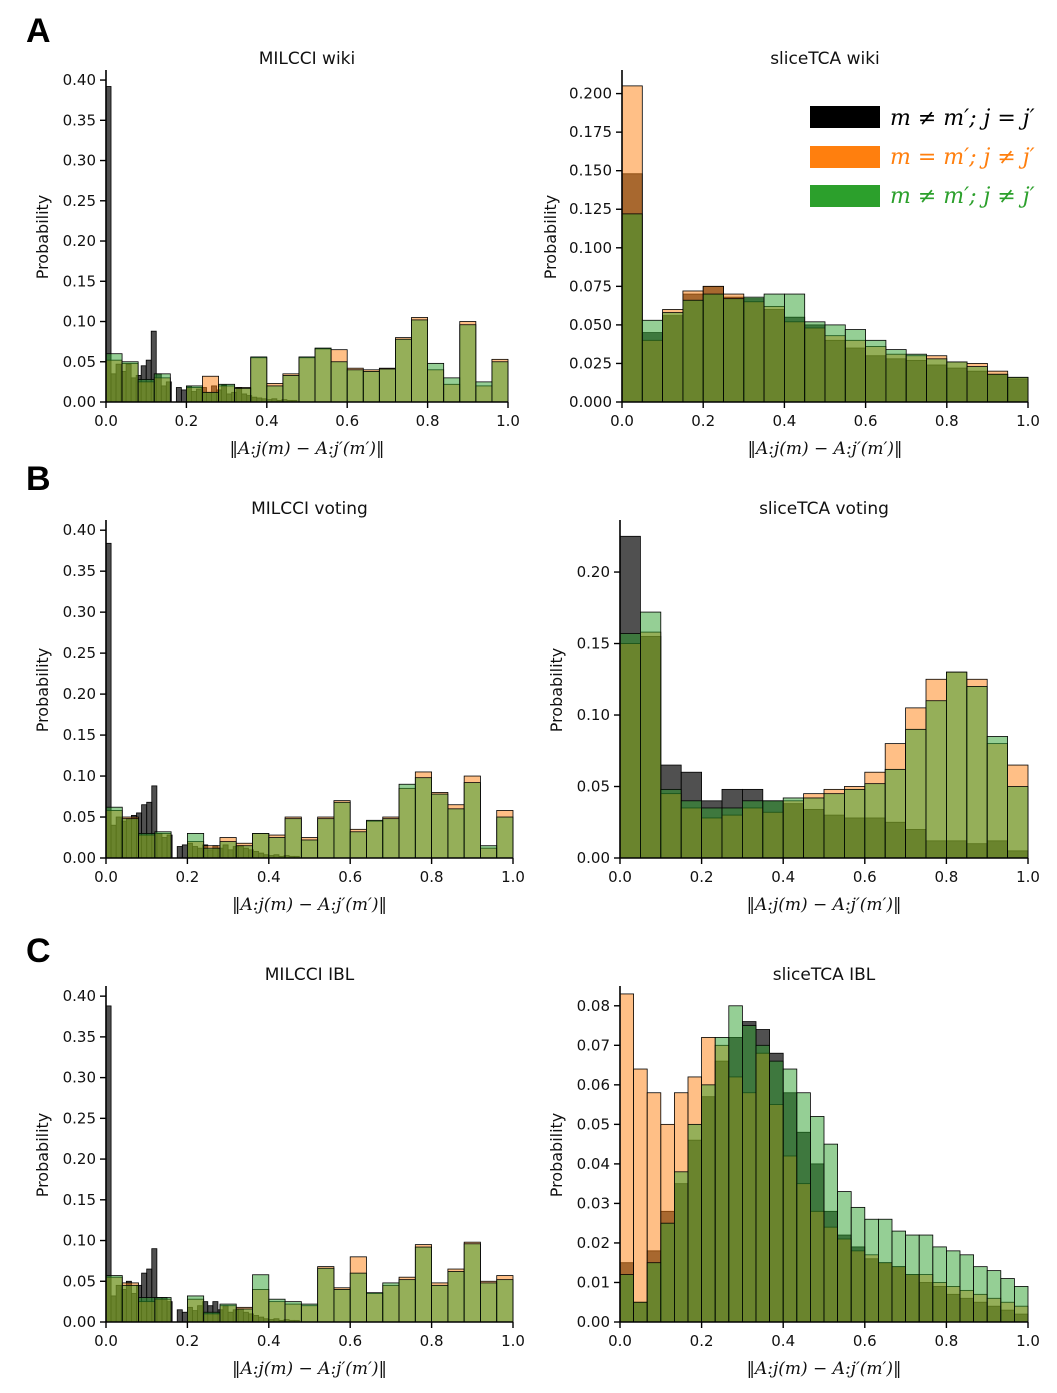 Image resolution: width=1057 pixels, height=1393 pixels. What do you see at coordinates (962, 157) in the screenshot?
I see `legend-label-2: m = m′; j ≠ j′` at bounding box center [962, 157].